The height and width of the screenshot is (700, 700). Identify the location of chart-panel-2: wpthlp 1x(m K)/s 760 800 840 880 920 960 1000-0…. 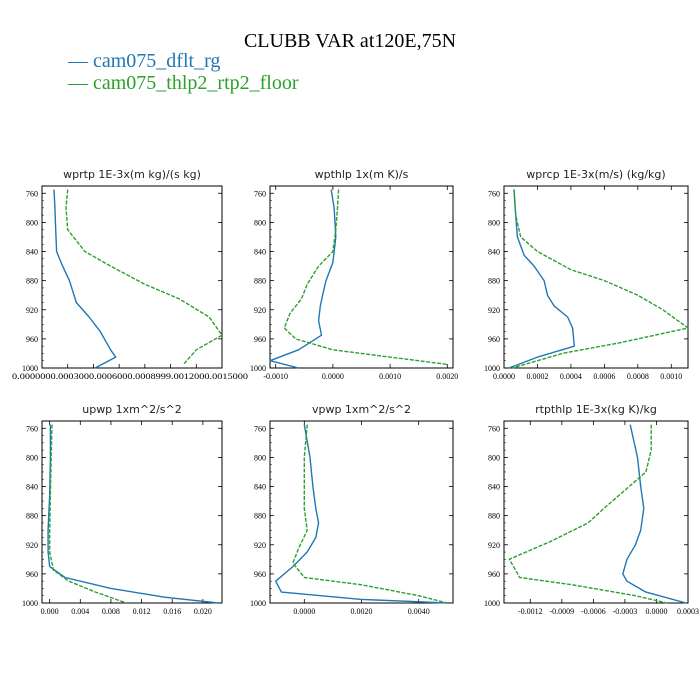
(354, 274).